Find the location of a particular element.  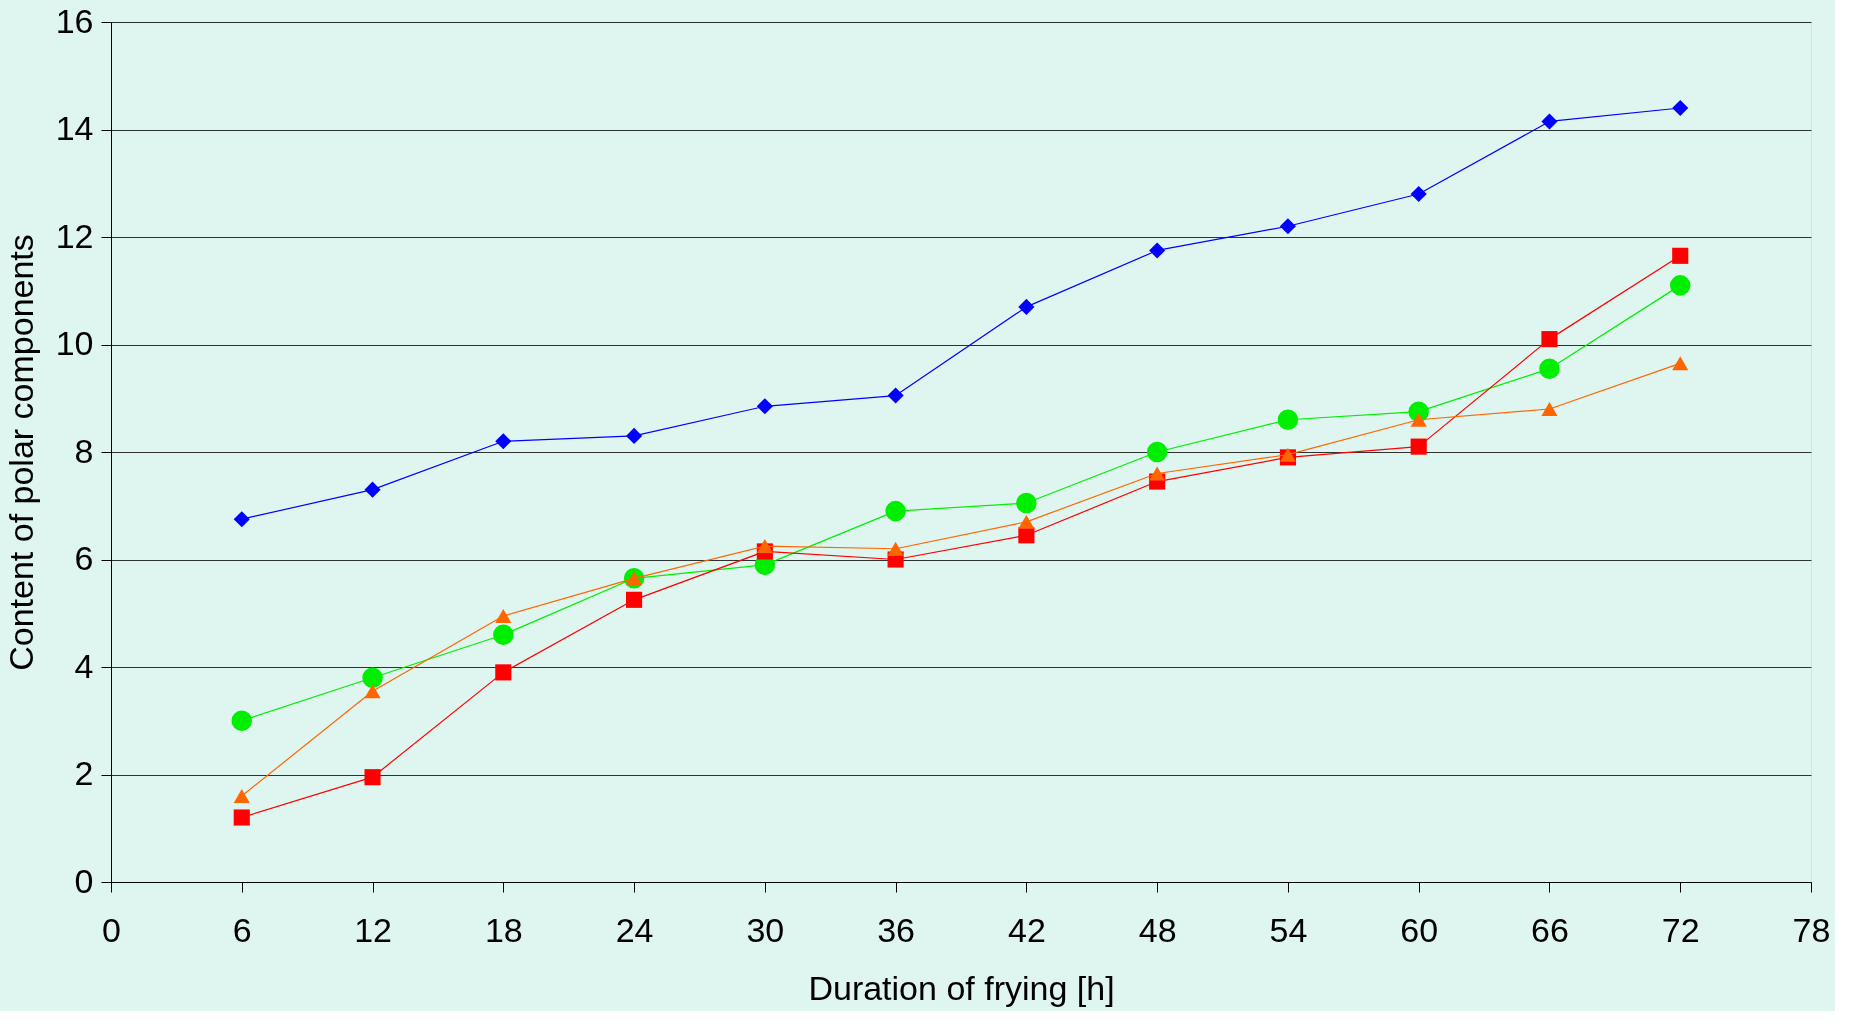

x-tick-label: 0 is located at coordinates (111, 929).